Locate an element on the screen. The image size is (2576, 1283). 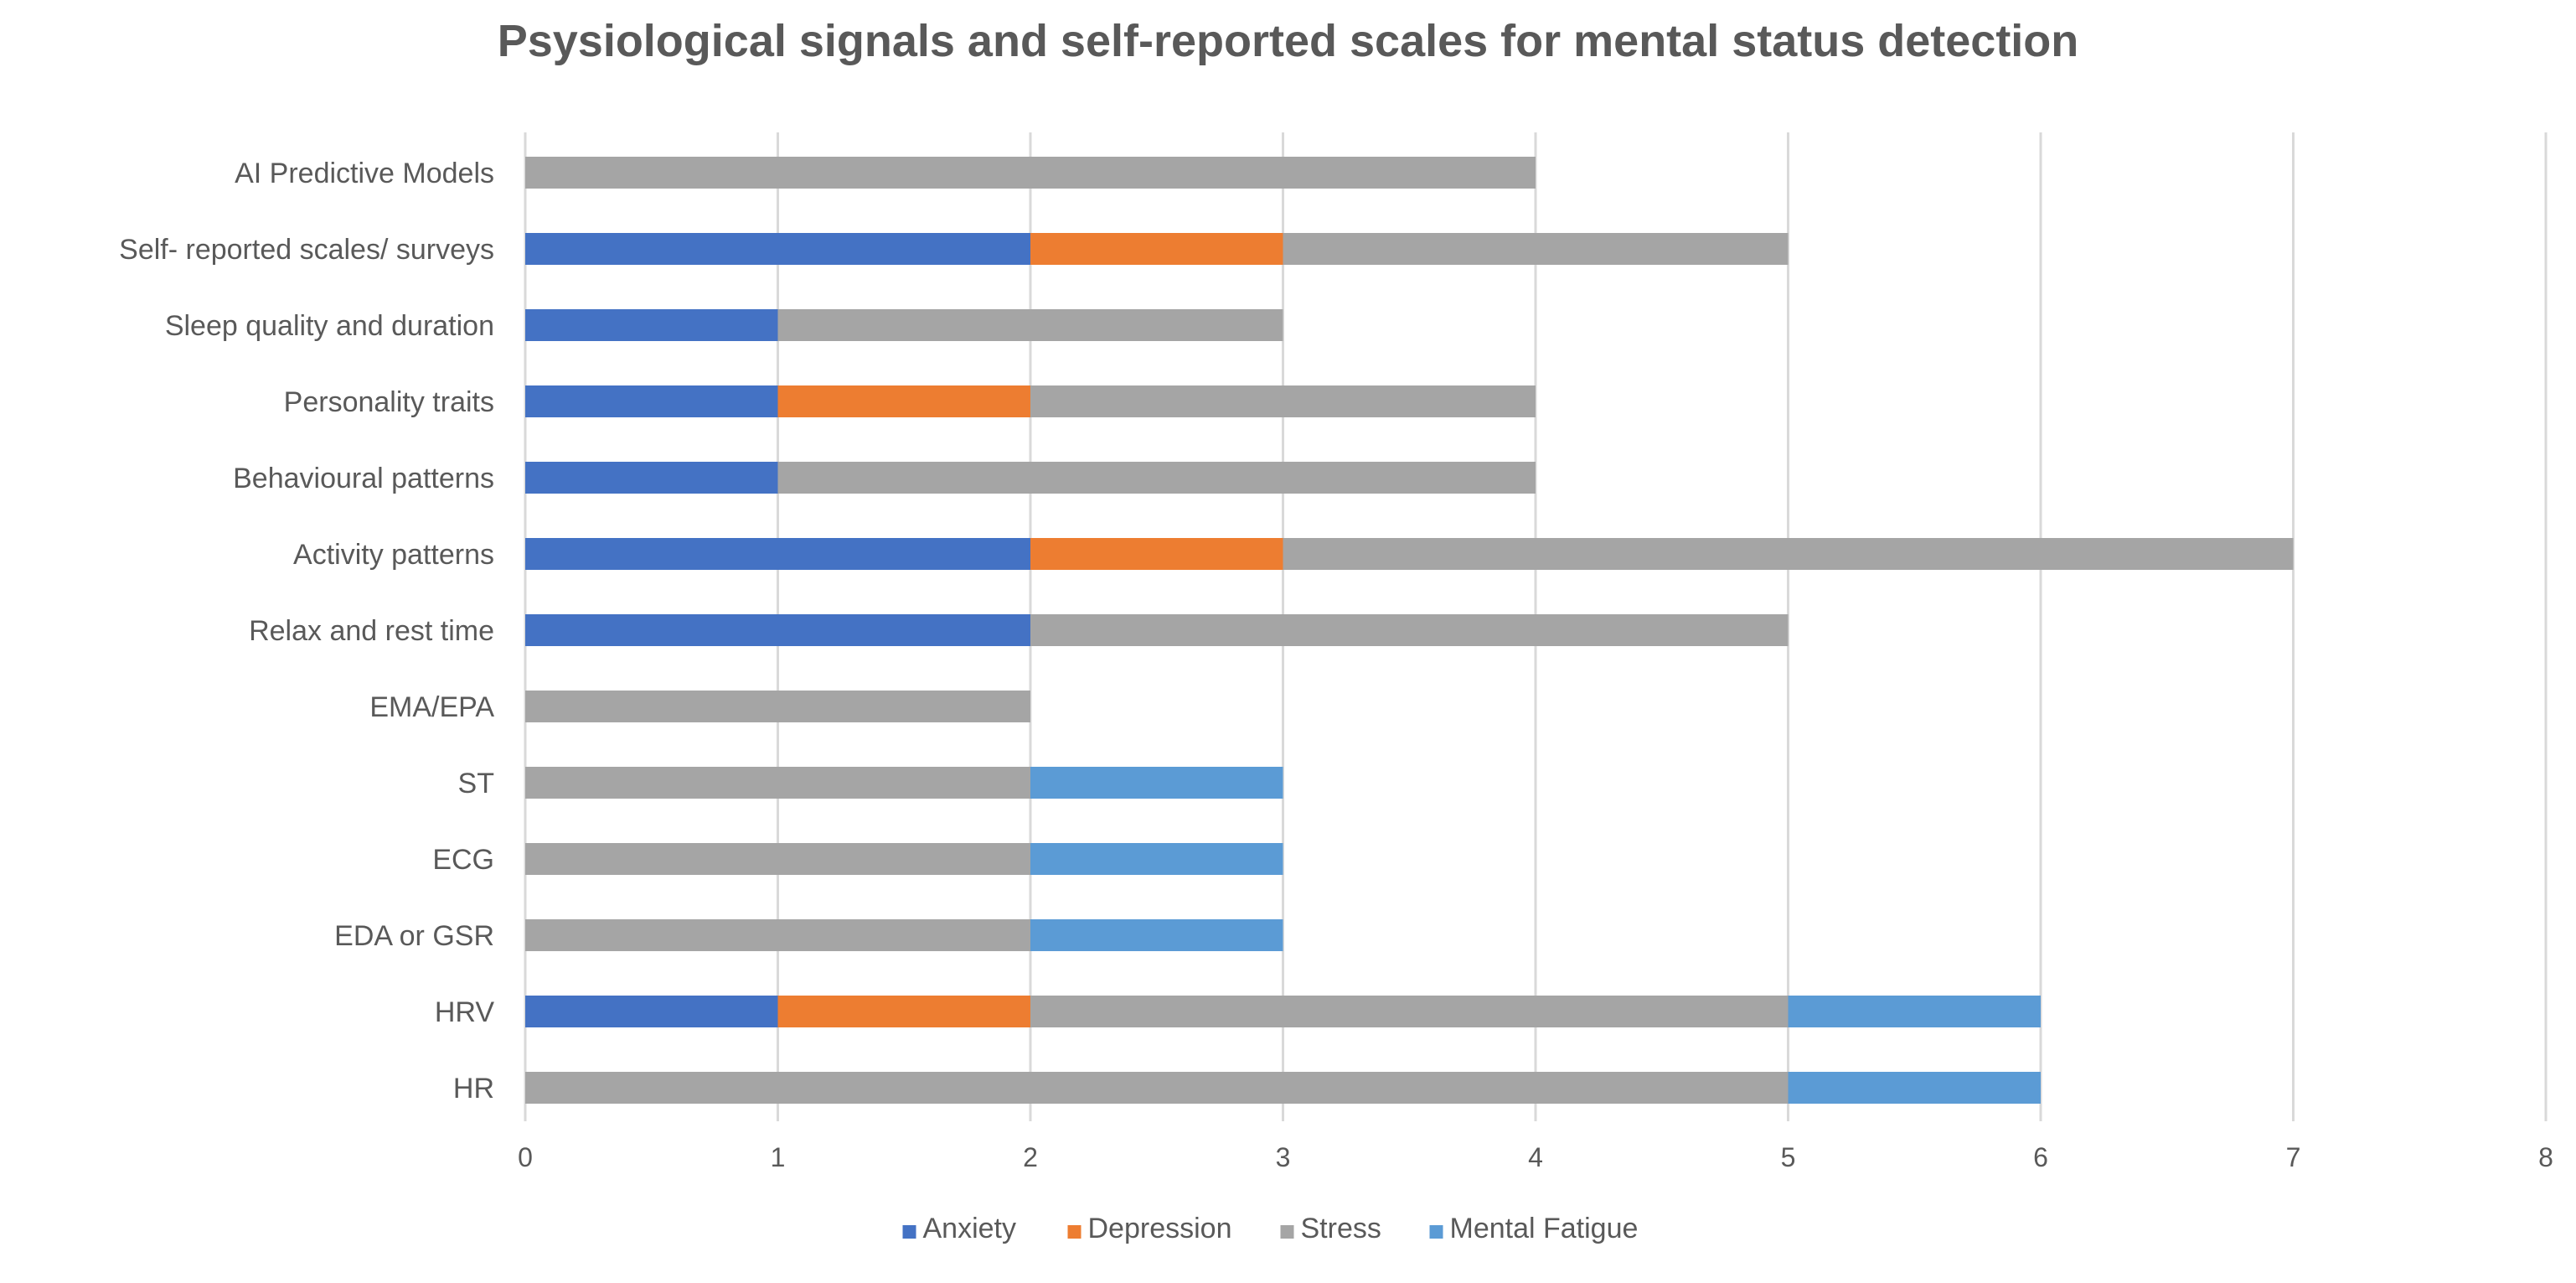
legend-label: Anxiety is located at coordinates (970, 1228).